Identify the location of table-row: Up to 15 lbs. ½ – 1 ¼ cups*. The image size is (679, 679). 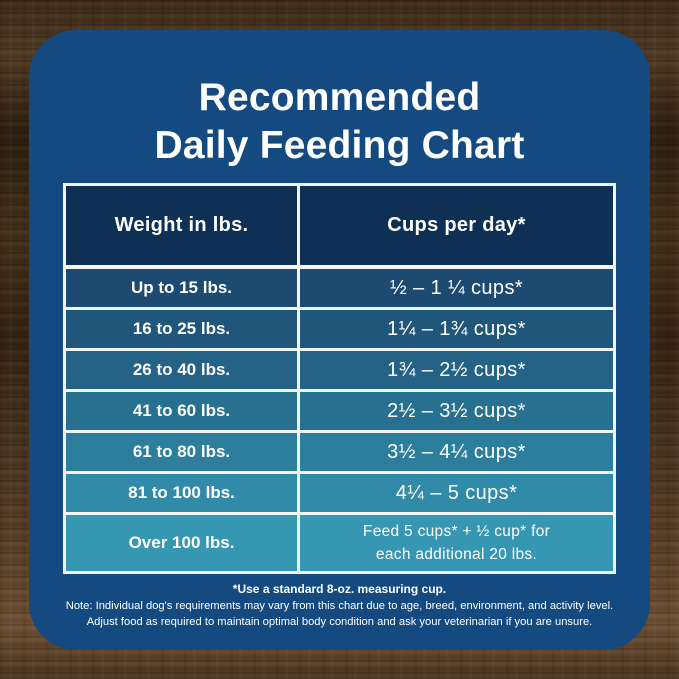
(339, 288).